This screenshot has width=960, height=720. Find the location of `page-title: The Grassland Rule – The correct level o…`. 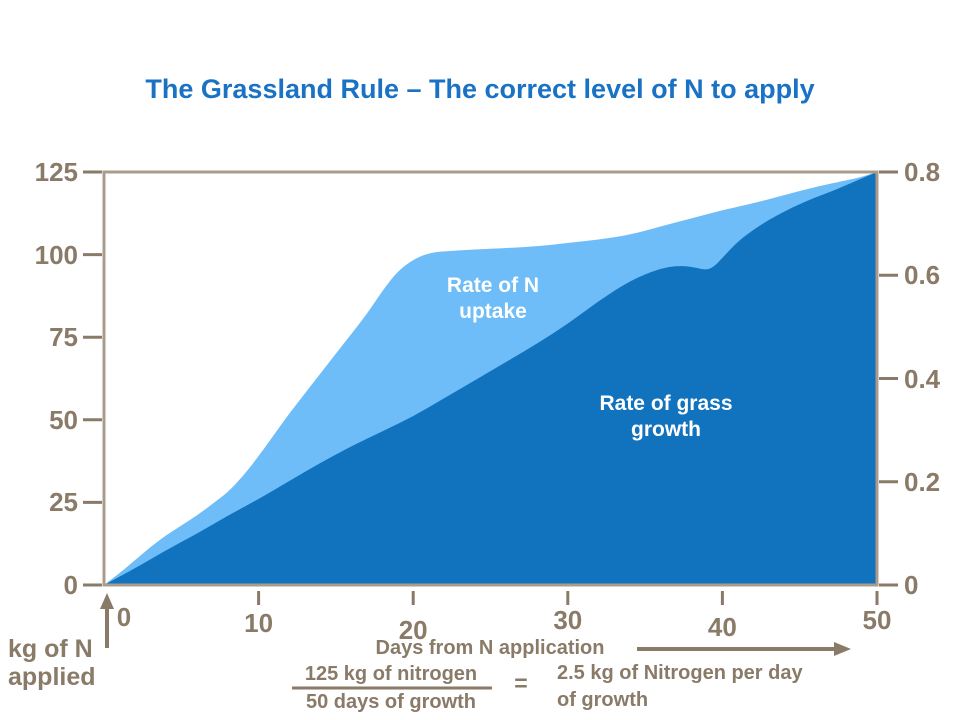

page-title: The Grassland Rule – The correct level o… is located at coordinates (480, 89).